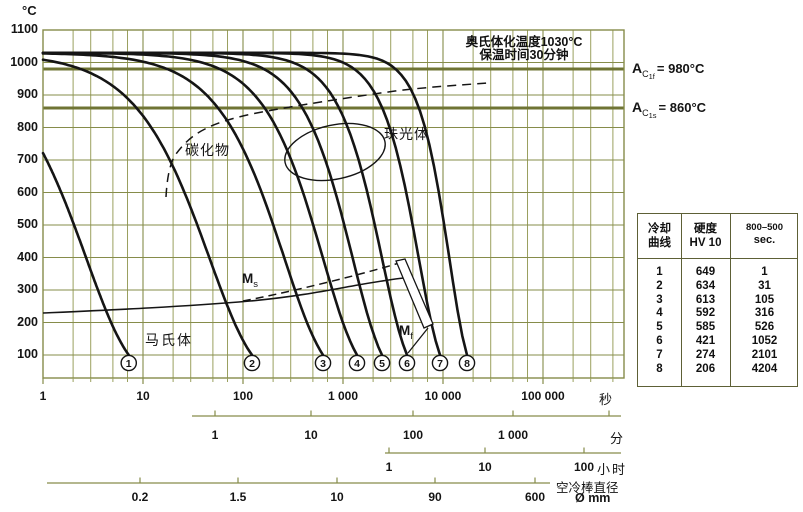 Image resolution: width=803 pixels, height=512 pixels. What do you see at coordinates (764, 272) in the screenshot?
I see `table-cell-time: 1` at bounding box center [764, 272].